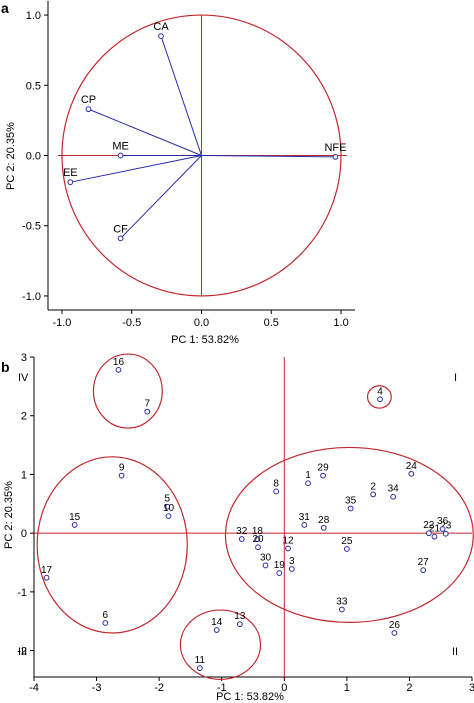  I want to click on panel-b-y-tick-label: -2, so click(22, 652).